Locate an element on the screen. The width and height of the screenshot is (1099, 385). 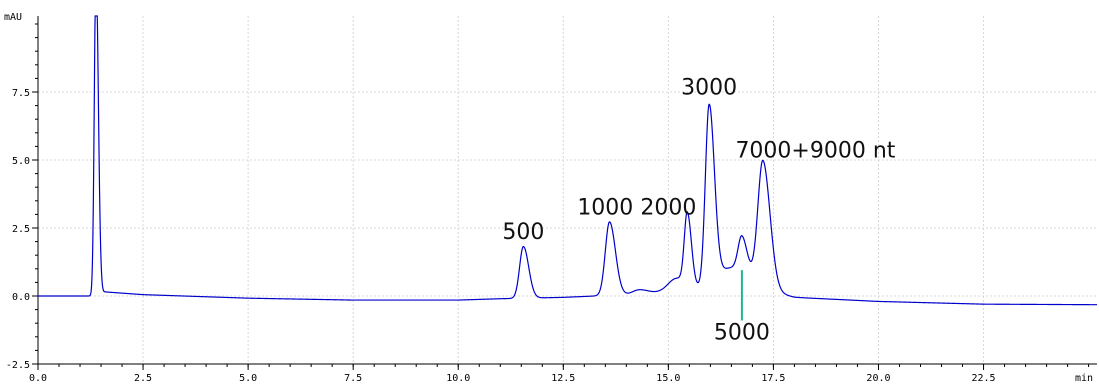
x-tick-label: 2.5 is located at coordinates (143, 378).